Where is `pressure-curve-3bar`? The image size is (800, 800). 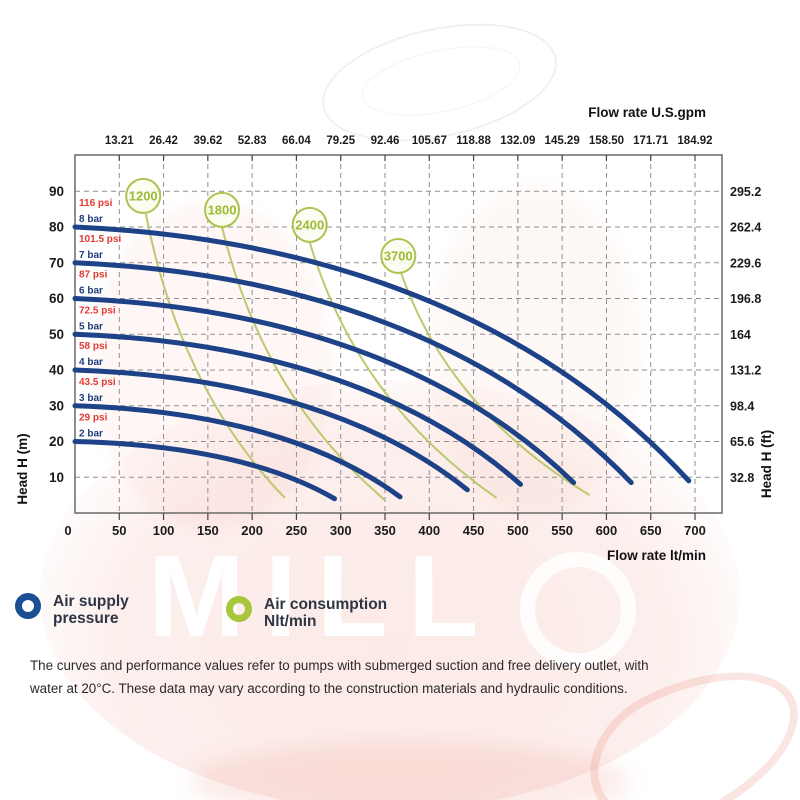
pressure-curve-3bar is located at coordinates (237, 451).